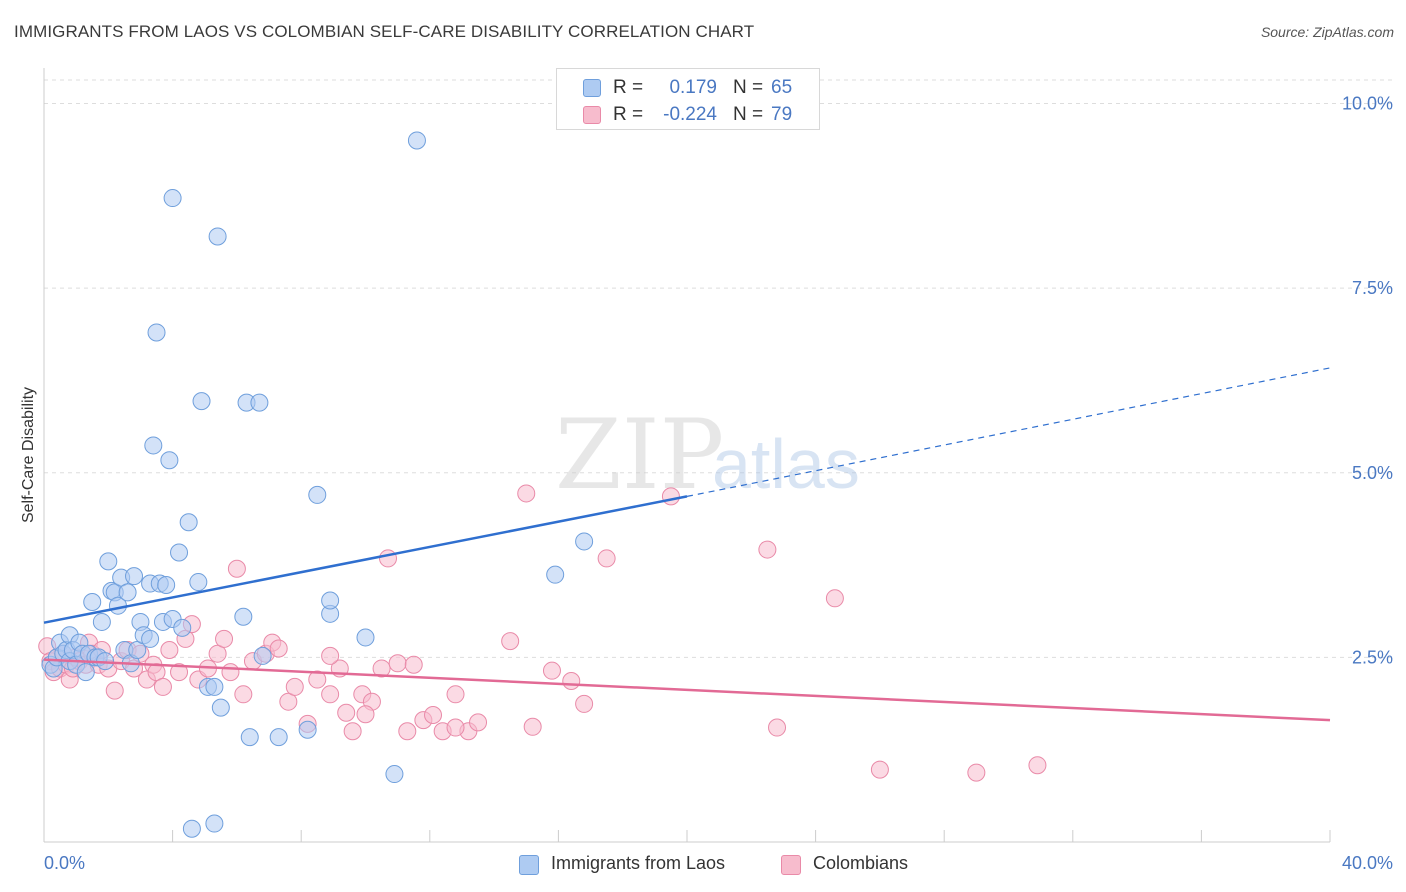  I want to click on legend-row-colombians: R = -0.224 N = 79, so click(688, 115).